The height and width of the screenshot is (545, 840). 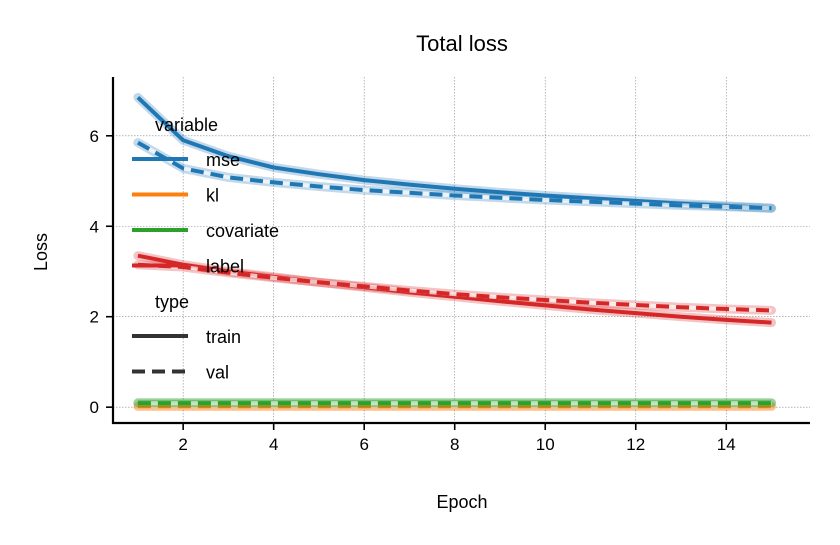 I want to click on x-tick-label: 4, so click(x=273, y=444).